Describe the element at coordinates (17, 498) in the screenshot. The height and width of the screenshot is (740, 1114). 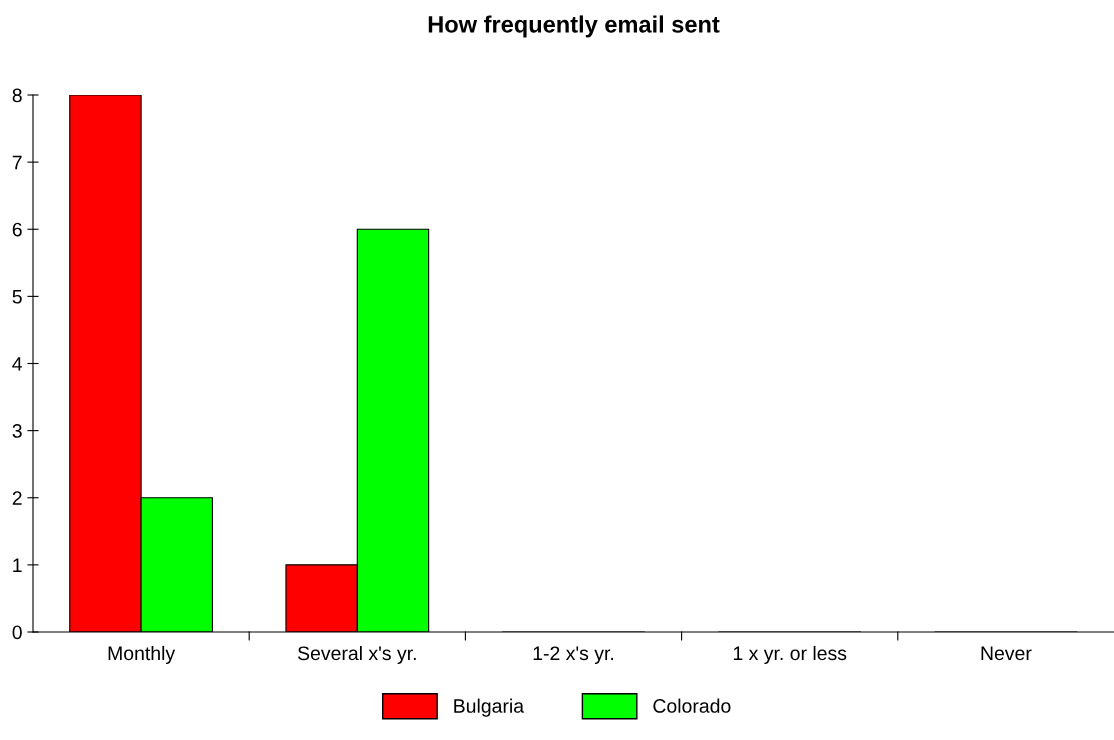
I see `y-tick-label: 2` at that location.